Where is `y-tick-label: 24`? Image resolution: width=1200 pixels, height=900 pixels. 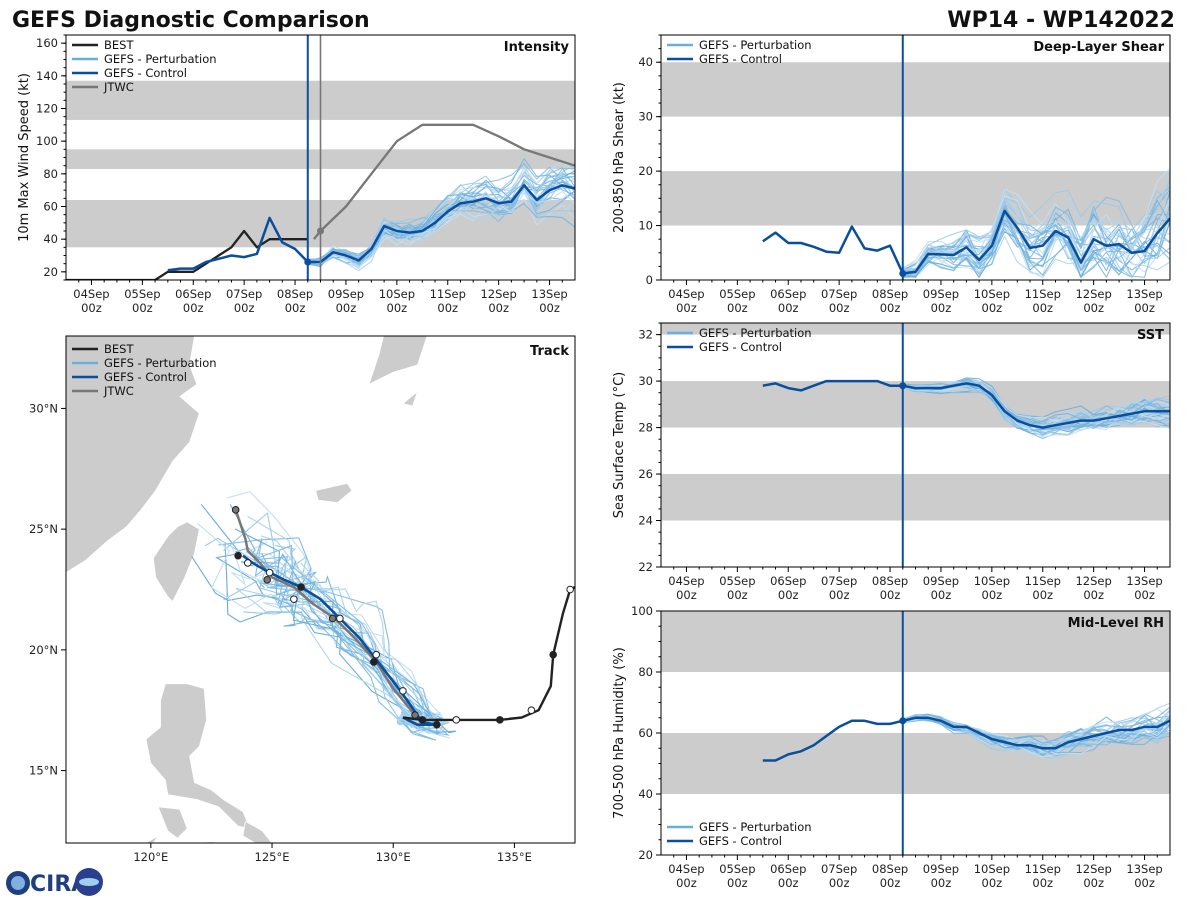
y-tick-label: 24 is located at coordinates (645, 521).